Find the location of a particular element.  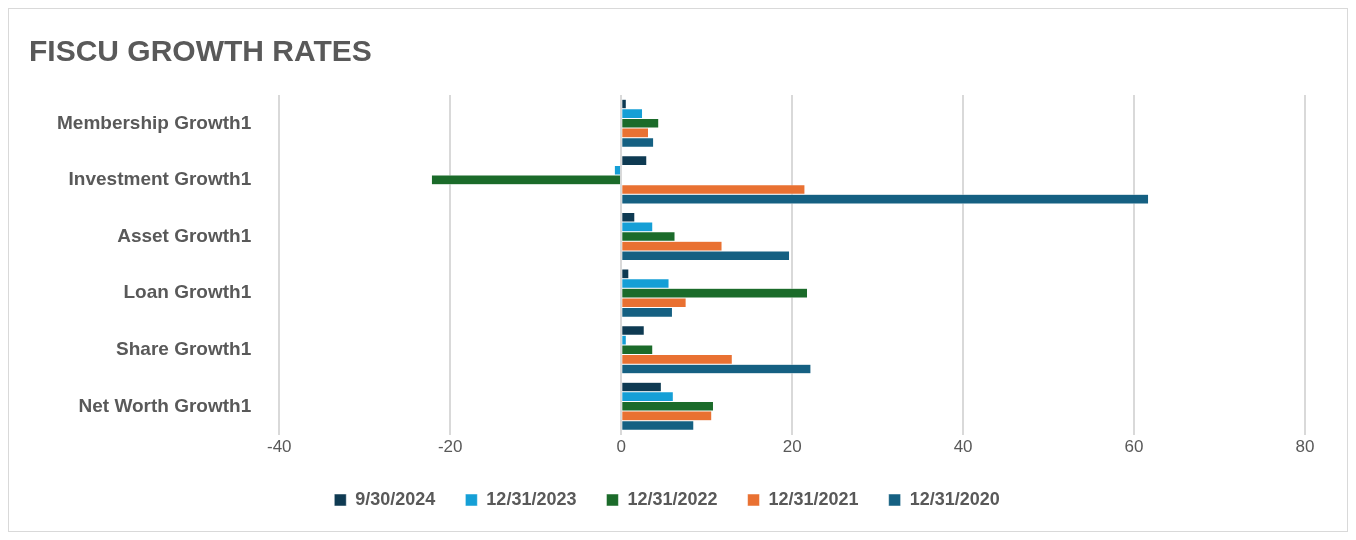

y-tick-label: Share Growth1 is located at coordinates (184, 348).